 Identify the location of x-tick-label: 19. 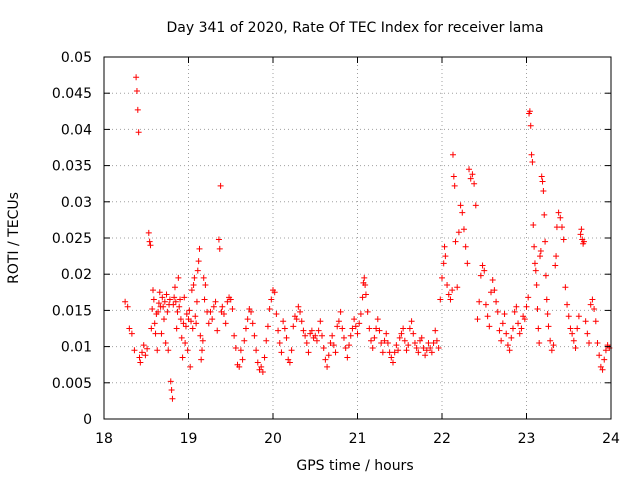
(189, 439).